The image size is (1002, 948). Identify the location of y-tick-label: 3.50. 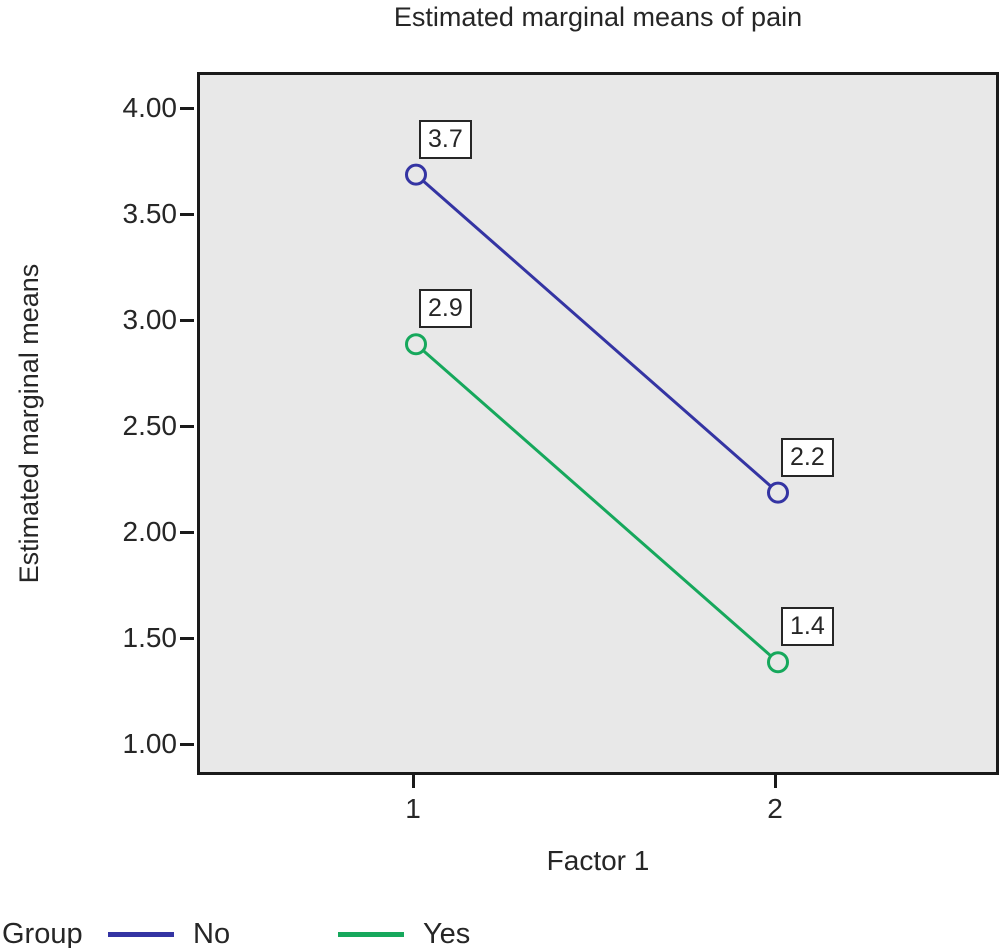
(150, 213).